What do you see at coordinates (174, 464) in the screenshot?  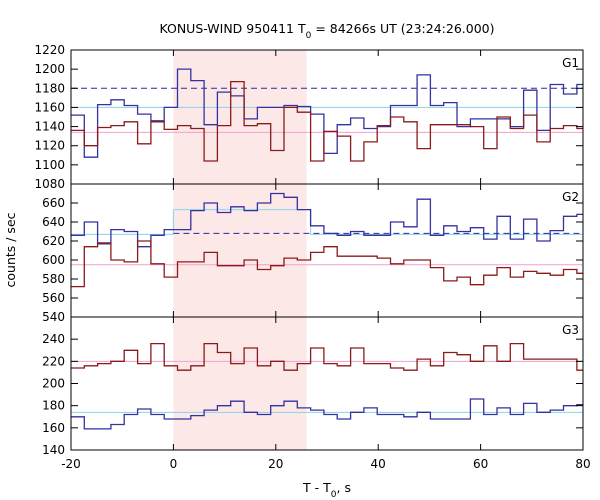 I see `x-tick-label-1: 0` at bounding box center [174, 464].